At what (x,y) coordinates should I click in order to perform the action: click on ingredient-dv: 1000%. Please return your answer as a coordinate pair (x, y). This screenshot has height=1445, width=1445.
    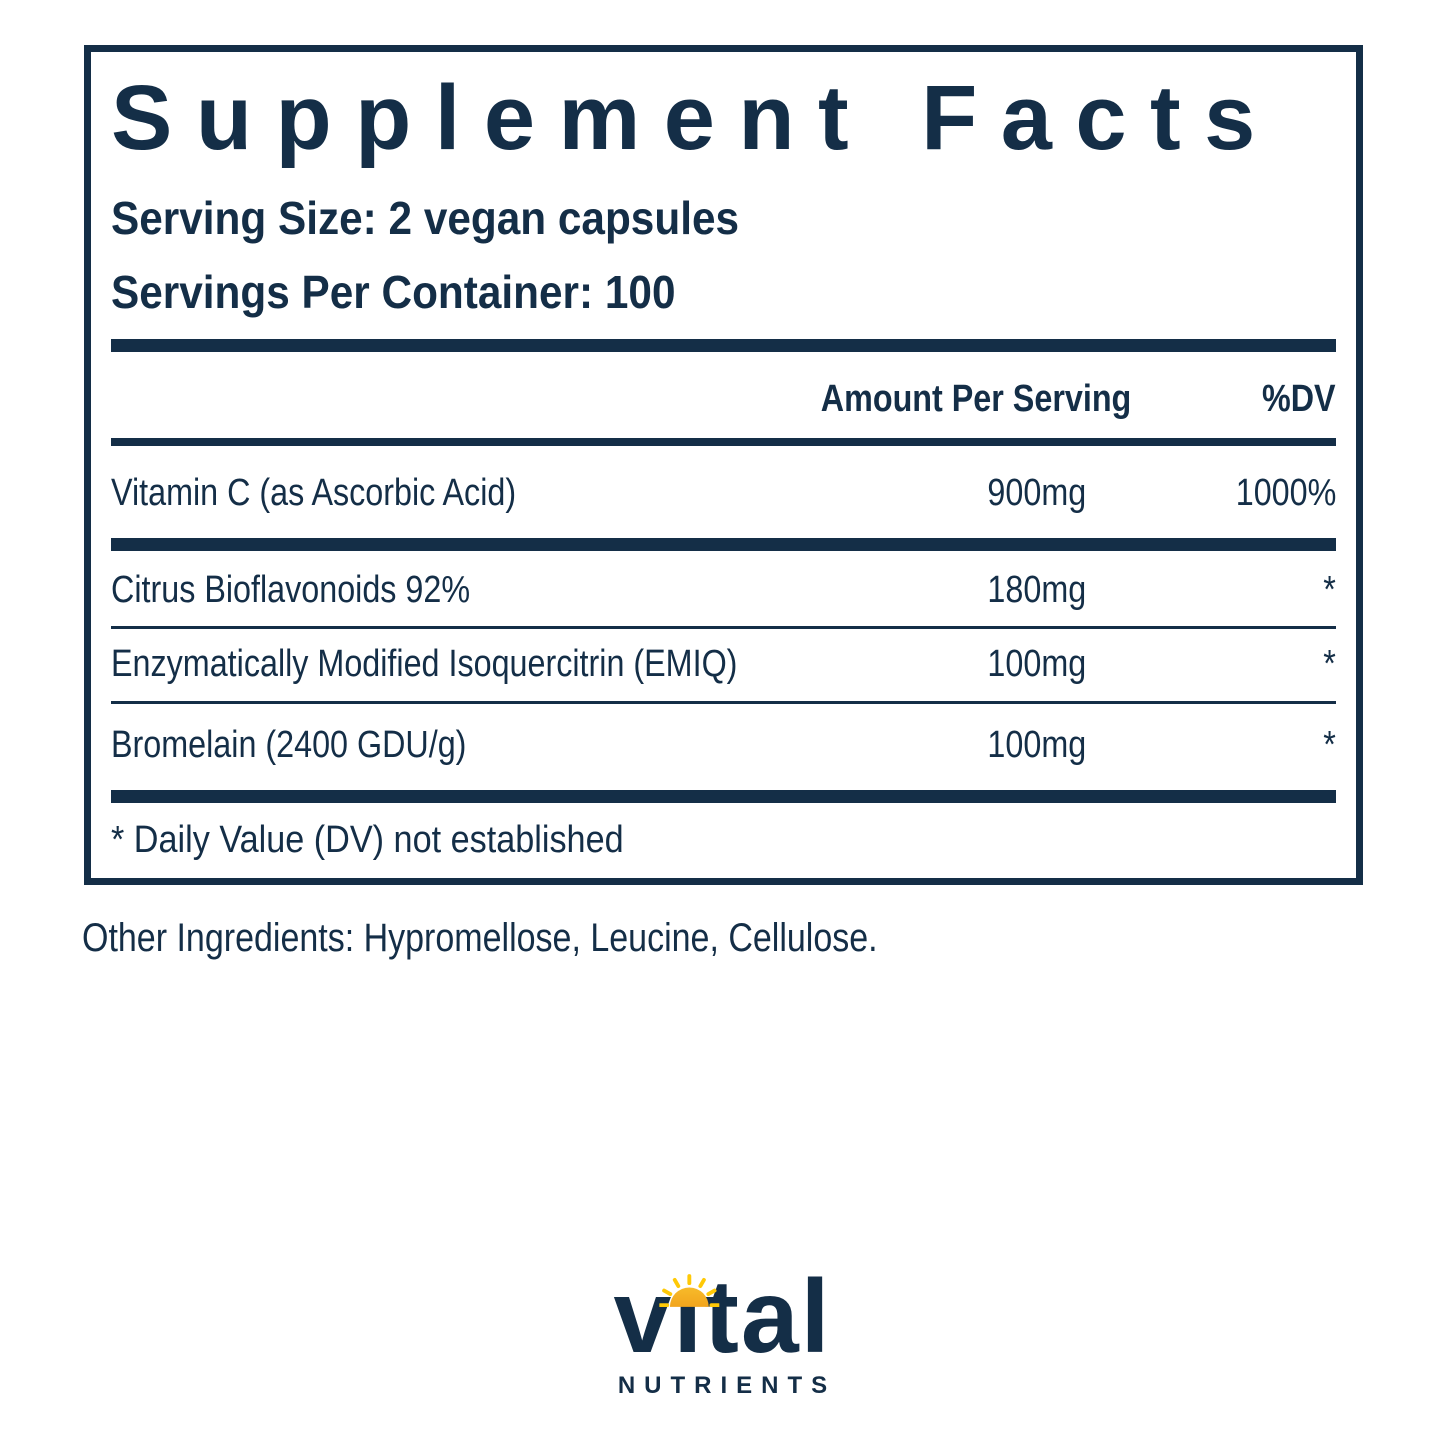
    Looking at the image, I should click on (1285, 492).